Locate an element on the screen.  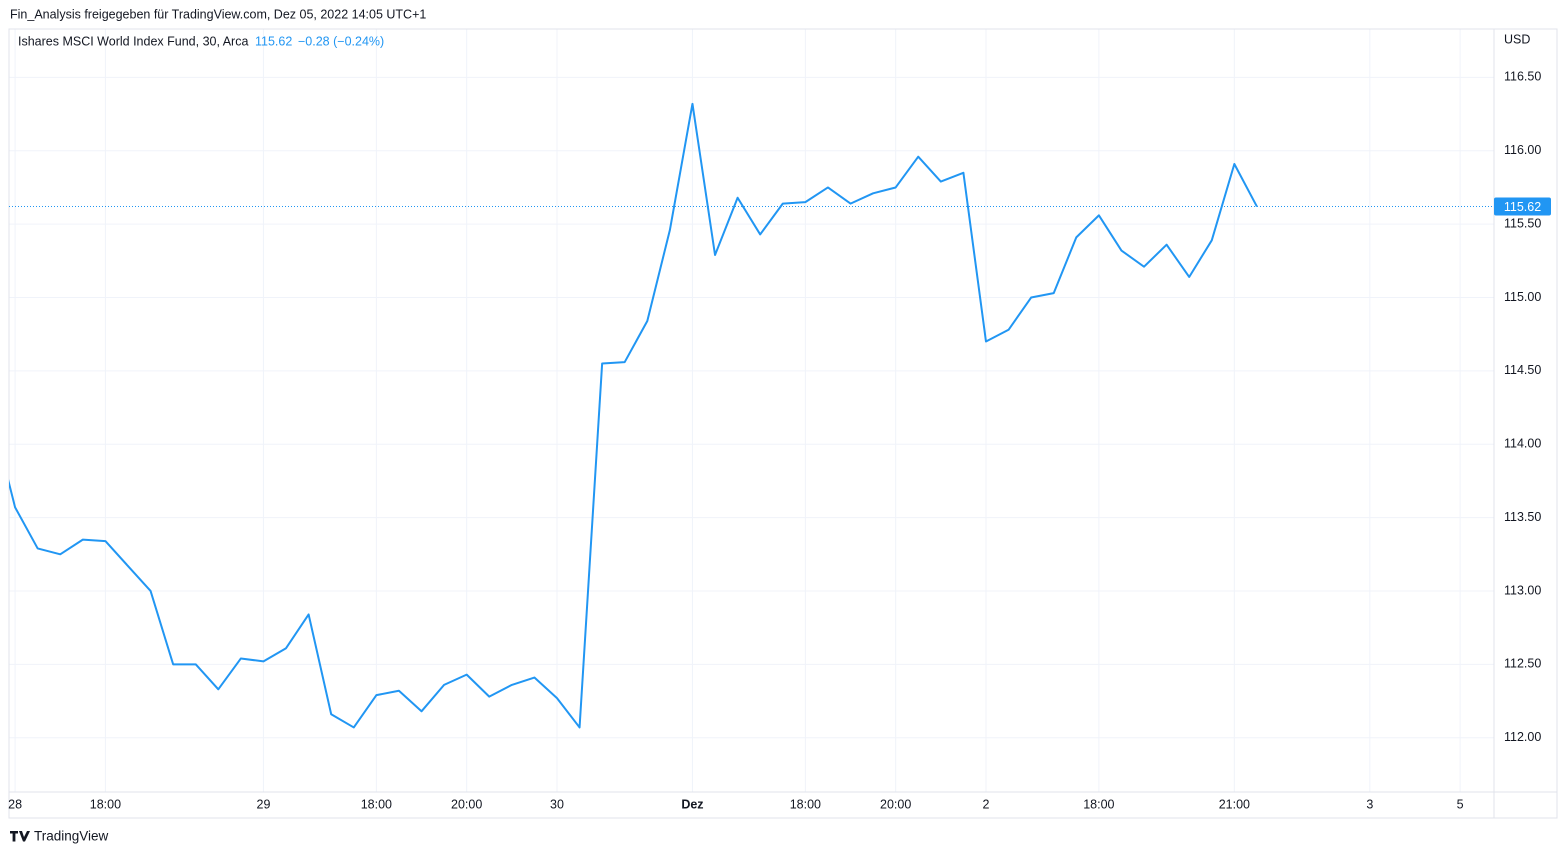
x-tick-label: 2 is located at coordinates (986, 804).